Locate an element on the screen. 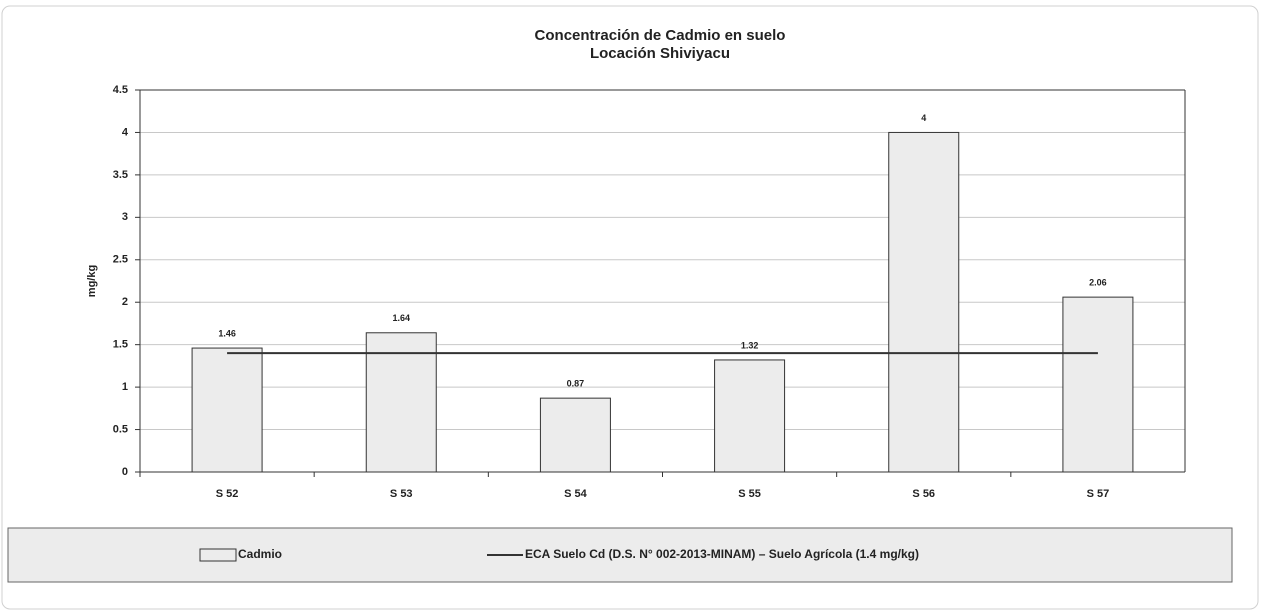 Image resolution: width=1263 pixels, height=614 pixels. chart-title: Locación Shiviyacu is located at coordinates (660, 53).